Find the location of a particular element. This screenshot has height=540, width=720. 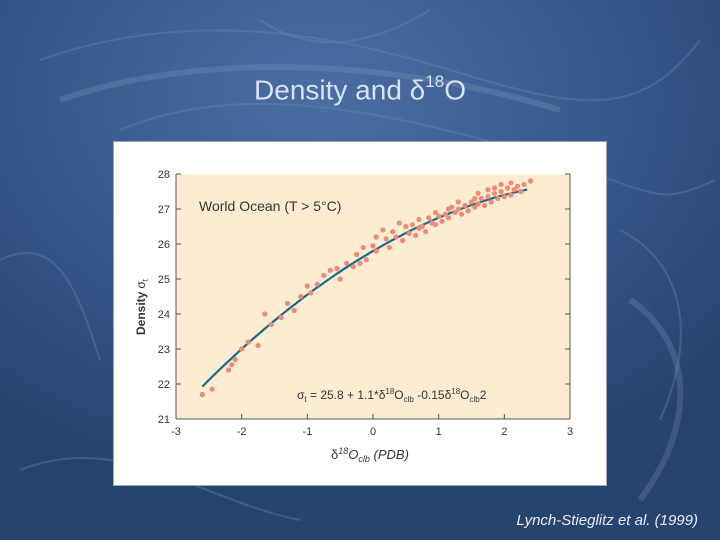

title-delta: δ is located at coordinates (417, 90).